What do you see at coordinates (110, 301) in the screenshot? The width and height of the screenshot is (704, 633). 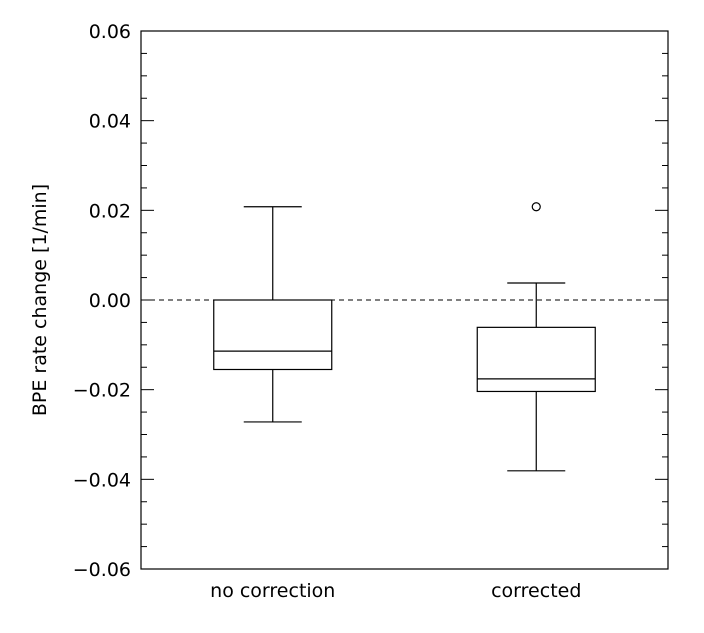 I see `y-tick-label: 0.00` at bounding box center [110, 301].